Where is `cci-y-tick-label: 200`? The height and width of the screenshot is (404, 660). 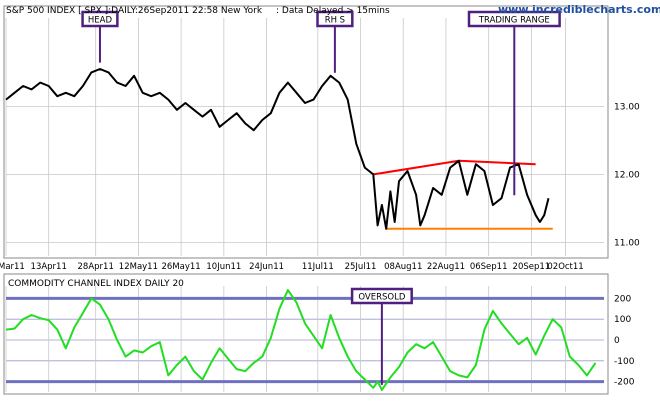
cci-y-tick-label: 200 is located at coordinates (622, 299).